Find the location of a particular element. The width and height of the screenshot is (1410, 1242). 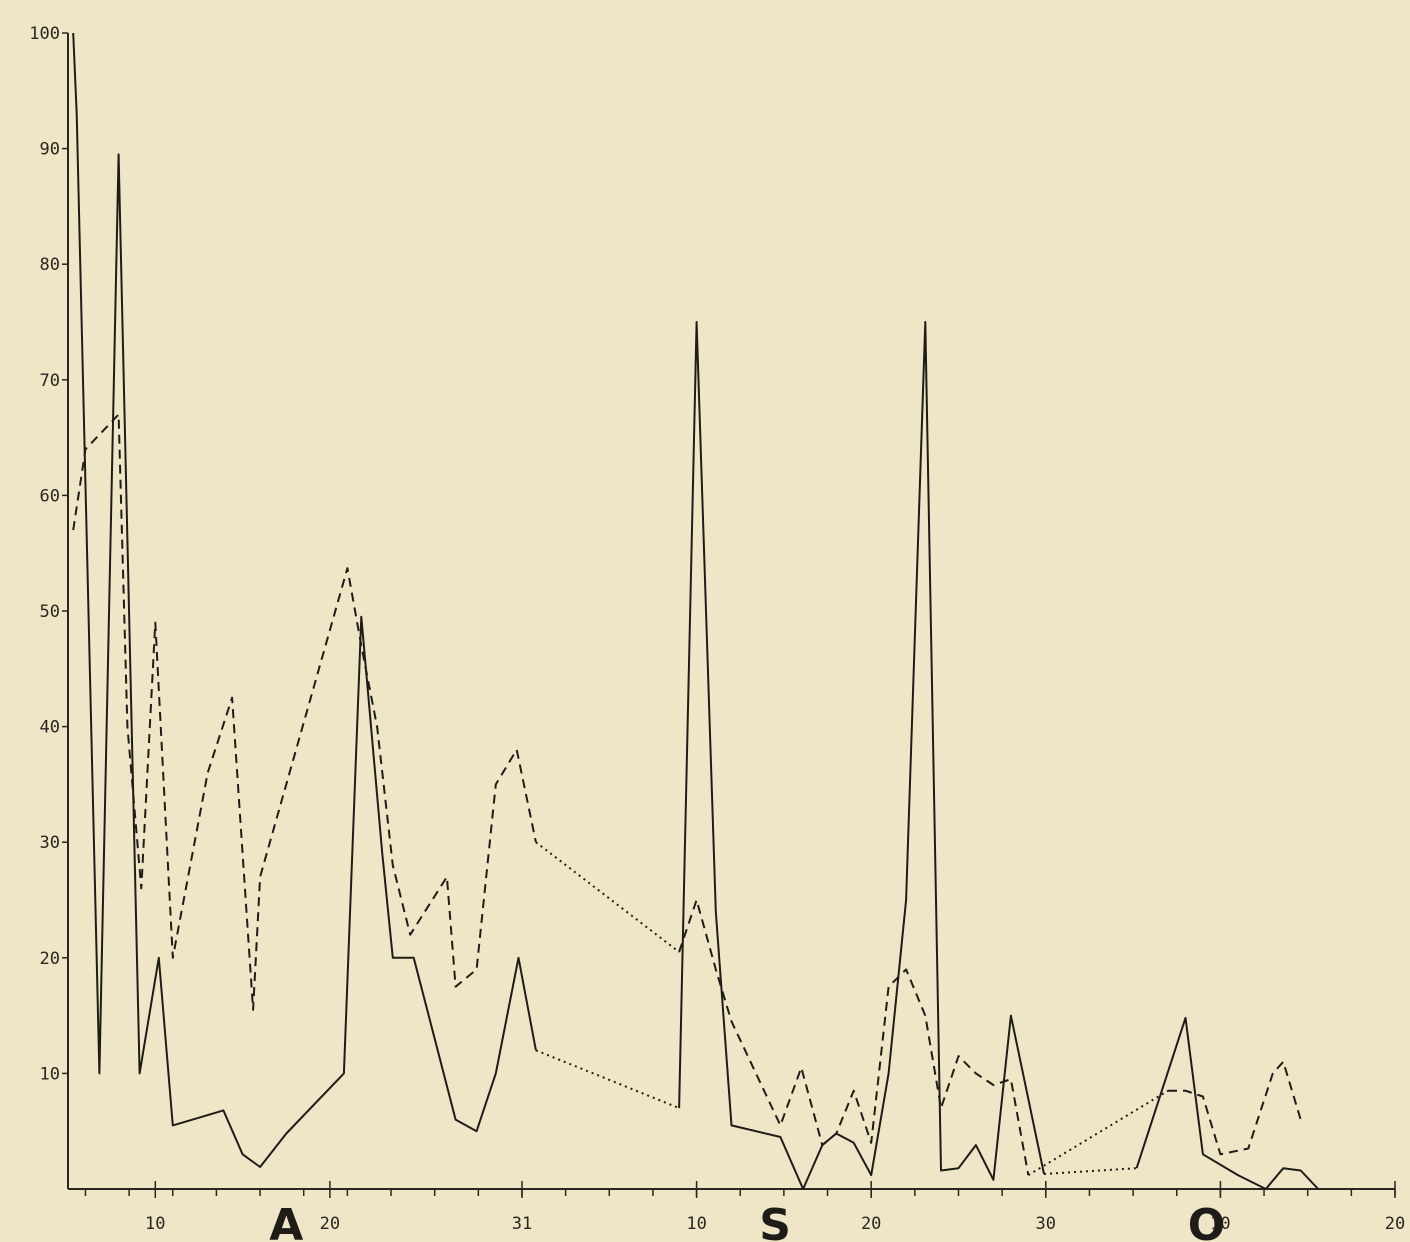

x-tick-label: 30 is located at coordinates (1046, 1224).